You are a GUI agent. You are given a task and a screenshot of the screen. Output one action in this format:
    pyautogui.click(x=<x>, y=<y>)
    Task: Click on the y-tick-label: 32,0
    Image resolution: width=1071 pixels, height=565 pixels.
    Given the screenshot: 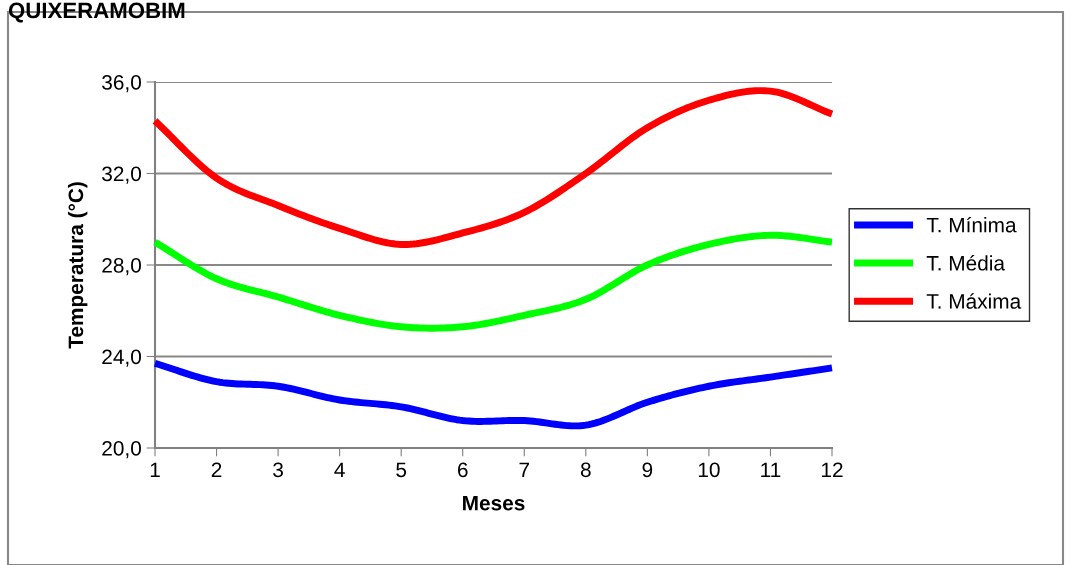 What is the action you would take?
    pyautogui.click(x=121, y=175)
    